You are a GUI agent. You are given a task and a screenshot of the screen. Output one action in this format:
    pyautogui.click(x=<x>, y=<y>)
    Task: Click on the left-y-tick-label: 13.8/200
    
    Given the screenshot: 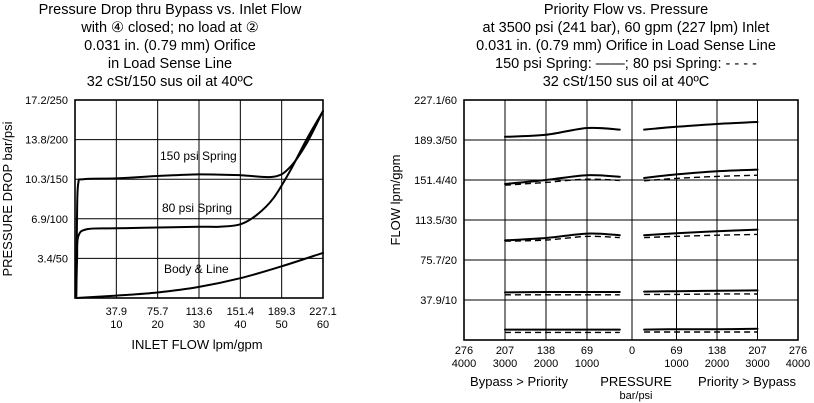 What is the action you would take?
    pyautogui.click(x=46, y=141)
    